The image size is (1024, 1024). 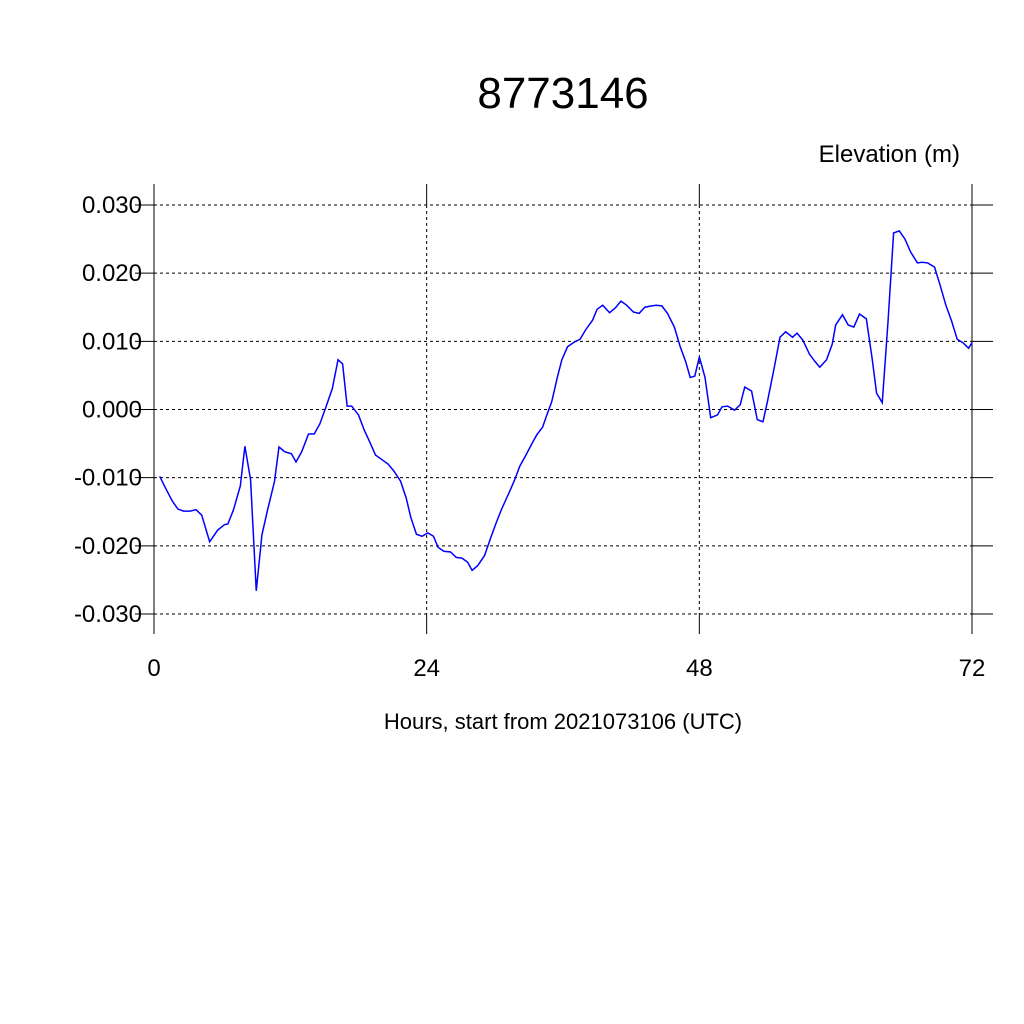 What do you see at coordinates (112, 205) in the screenshot?
I see `y-tick-label: 0.030` at bounding box center [112, 205].